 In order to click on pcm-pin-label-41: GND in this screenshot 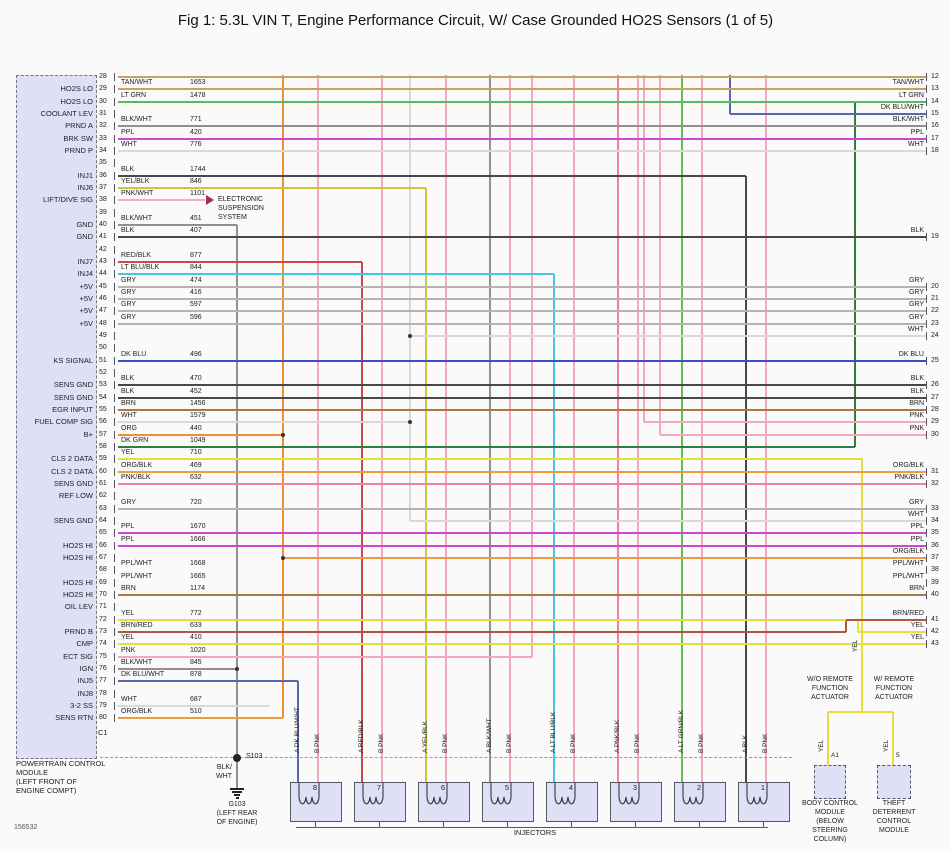, I will do `click(84, 237)`.